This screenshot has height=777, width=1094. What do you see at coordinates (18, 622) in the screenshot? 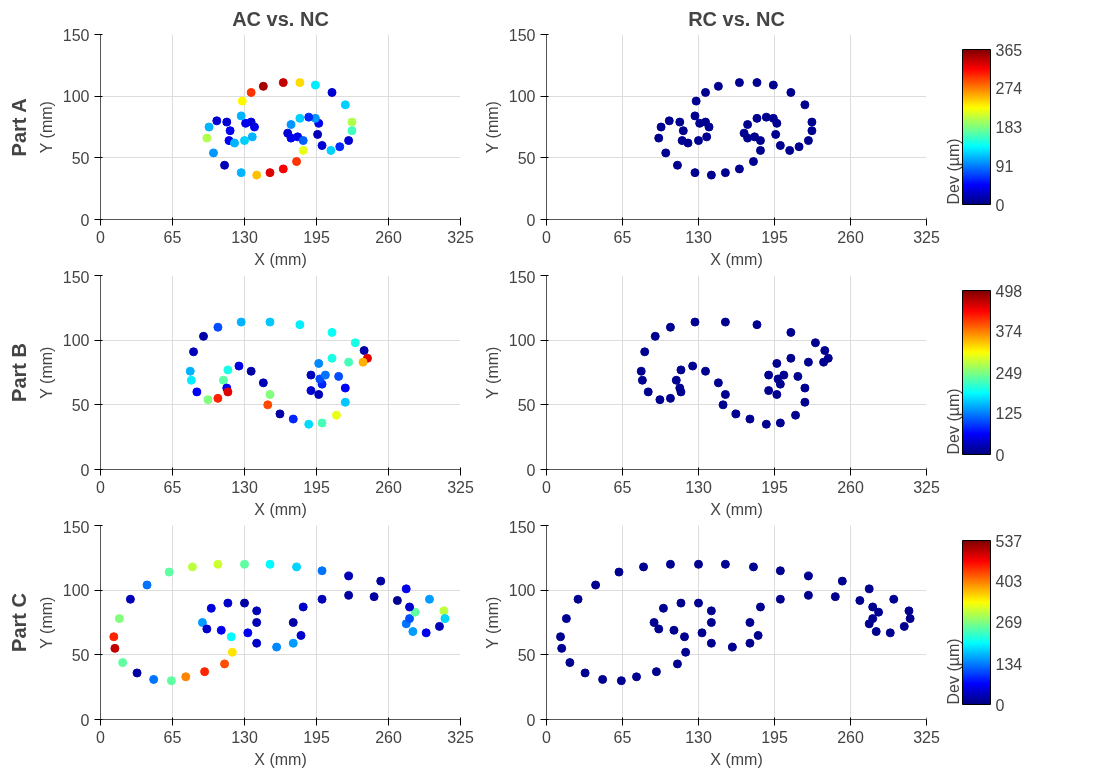
I see `text: Part C` at bounding box center [18, 622].